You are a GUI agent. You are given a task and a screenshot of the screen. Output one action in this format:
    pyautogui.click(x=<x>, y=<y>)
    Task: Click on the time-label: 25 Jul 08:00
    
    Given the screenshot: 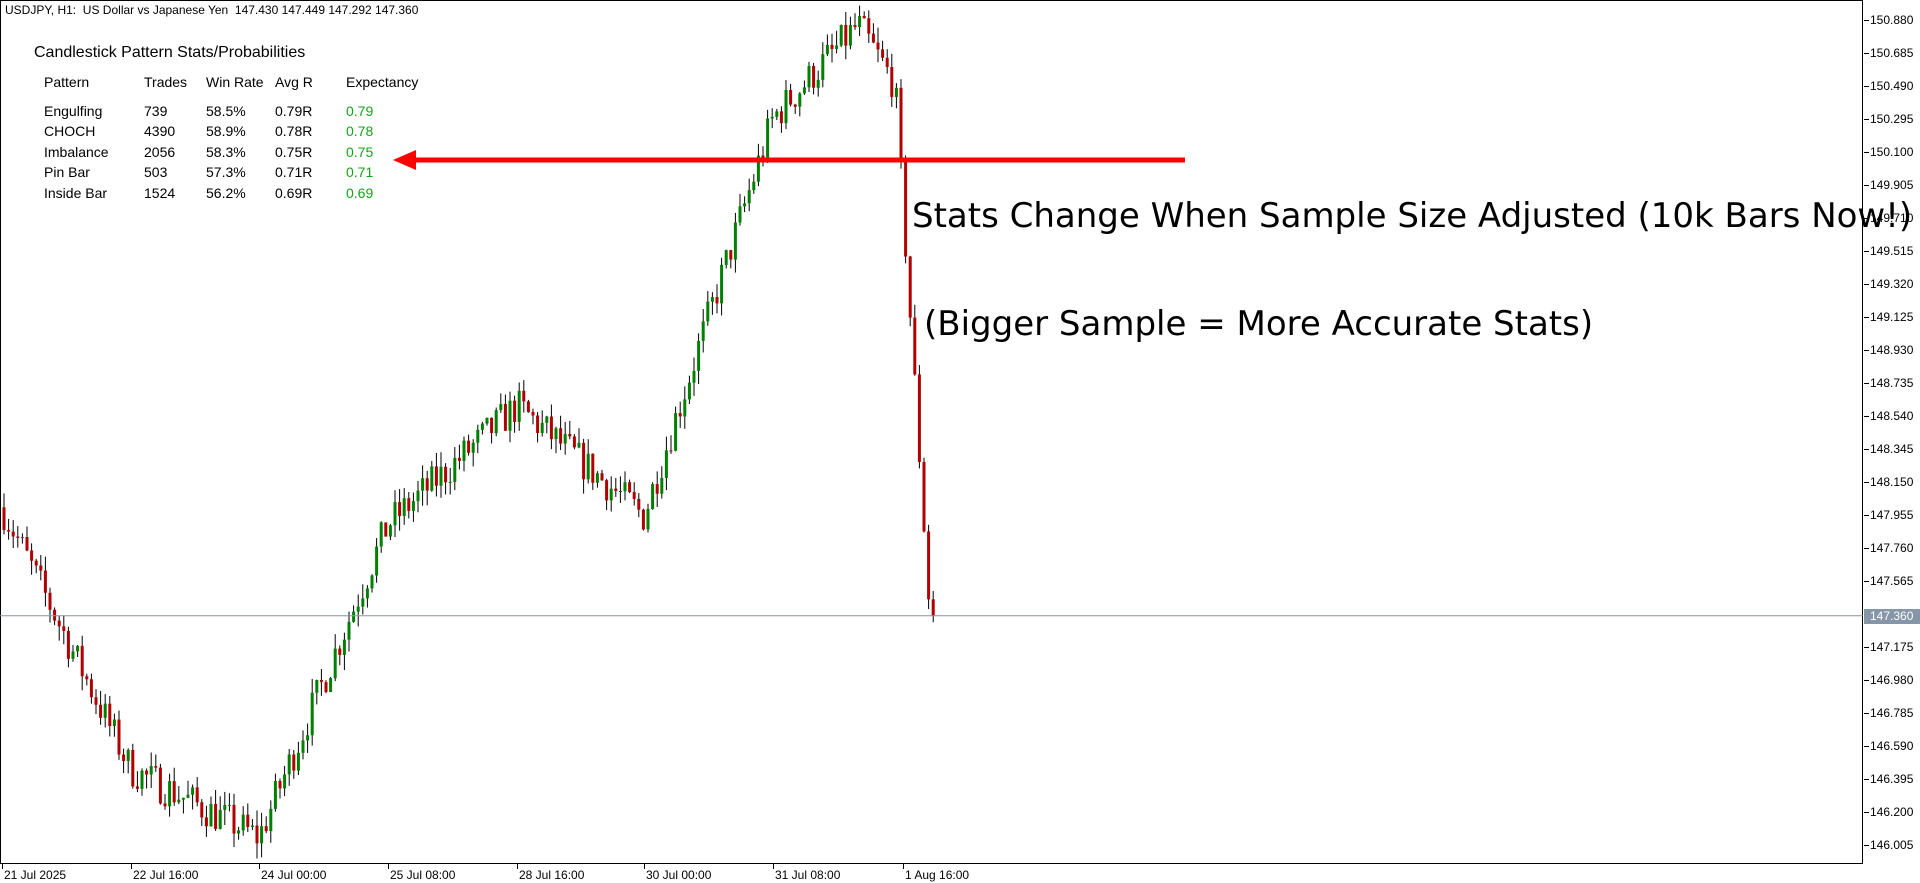 What is the action you would take?
    pyautogui.click(x=423, y=875)
    